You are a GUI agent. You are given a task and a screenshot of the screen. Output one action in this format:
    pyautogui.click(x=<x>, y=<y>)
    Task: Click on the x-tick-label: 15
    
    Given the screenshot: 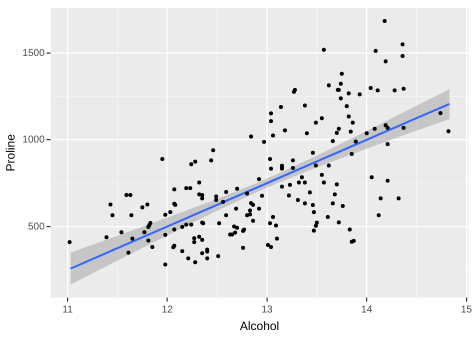 What is the action you would take?
    pyautogui.click(x=466, y=310)
    